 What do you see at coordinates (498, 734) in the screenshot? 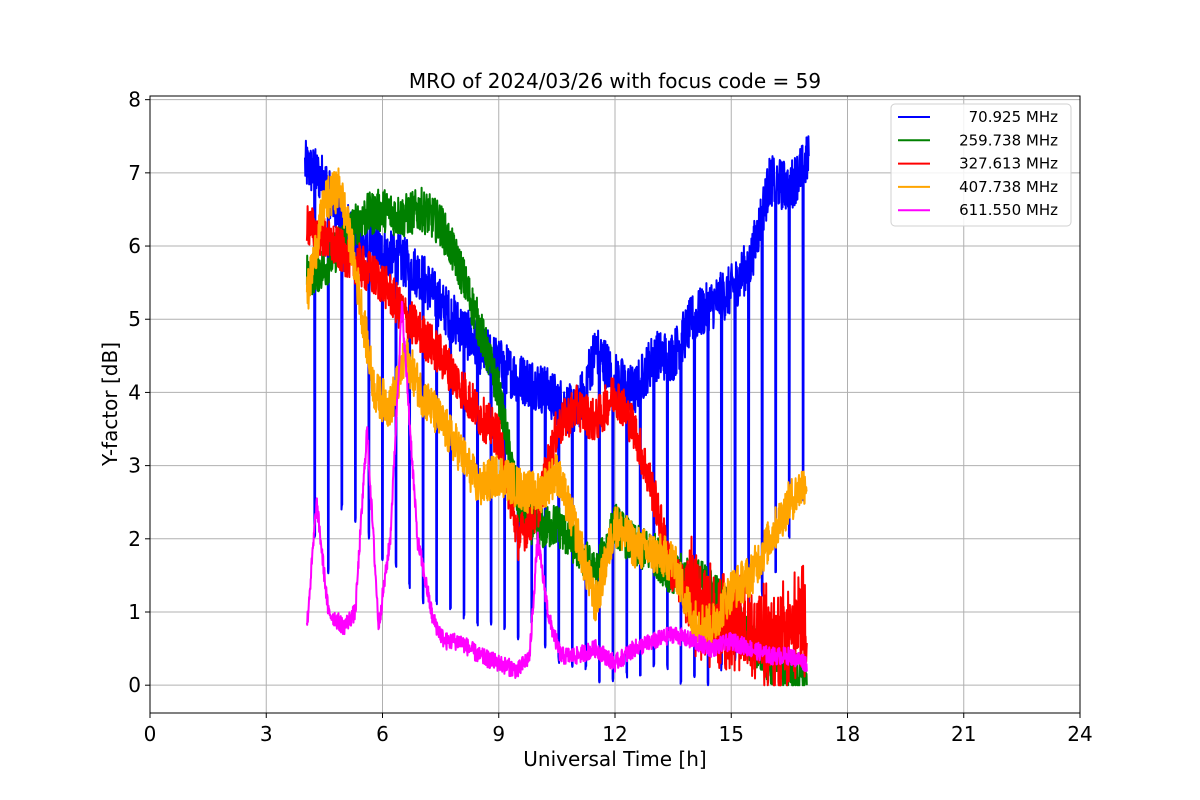
I see `x-tick-label: 9` at bounding box center [498, 734].